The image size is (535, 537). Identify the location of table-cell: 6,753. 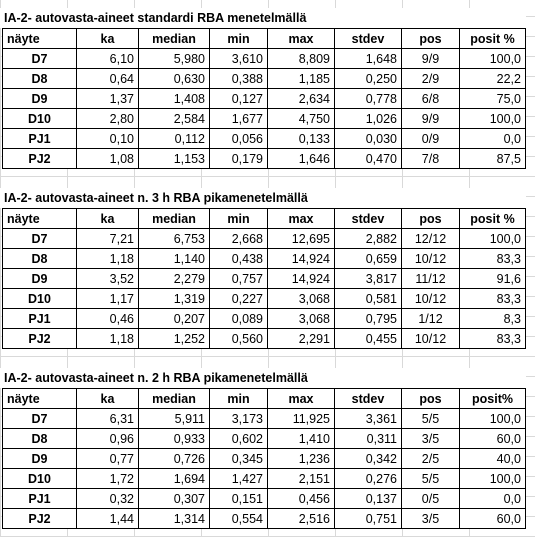
(174, 238).